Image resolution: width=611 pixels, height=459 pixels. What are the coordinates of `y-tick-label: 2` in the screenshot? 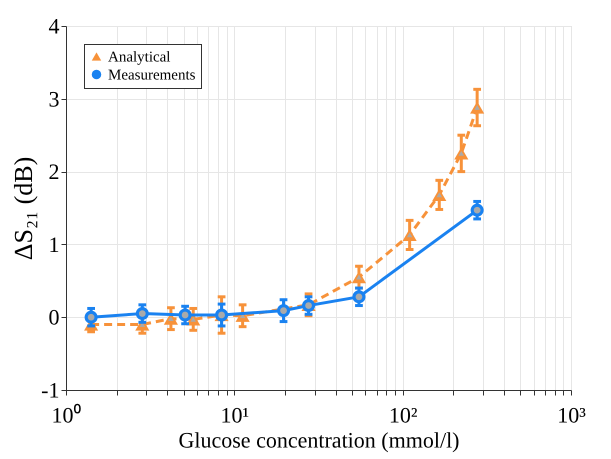 It's located at (54, 171).